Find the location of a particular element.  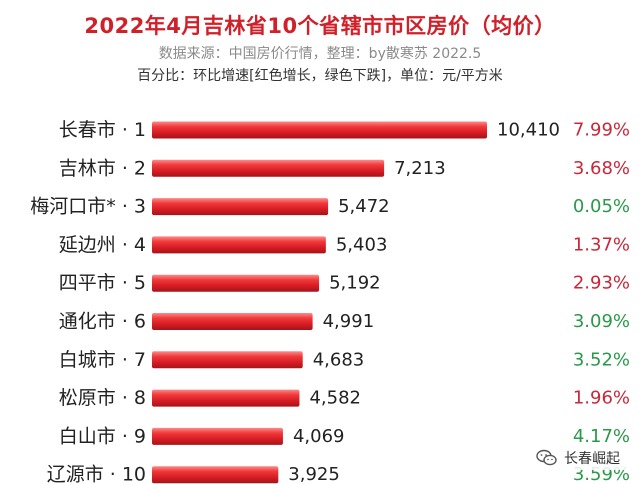

category-label: 延边州 · 4 is located at coordinates (102, 245).